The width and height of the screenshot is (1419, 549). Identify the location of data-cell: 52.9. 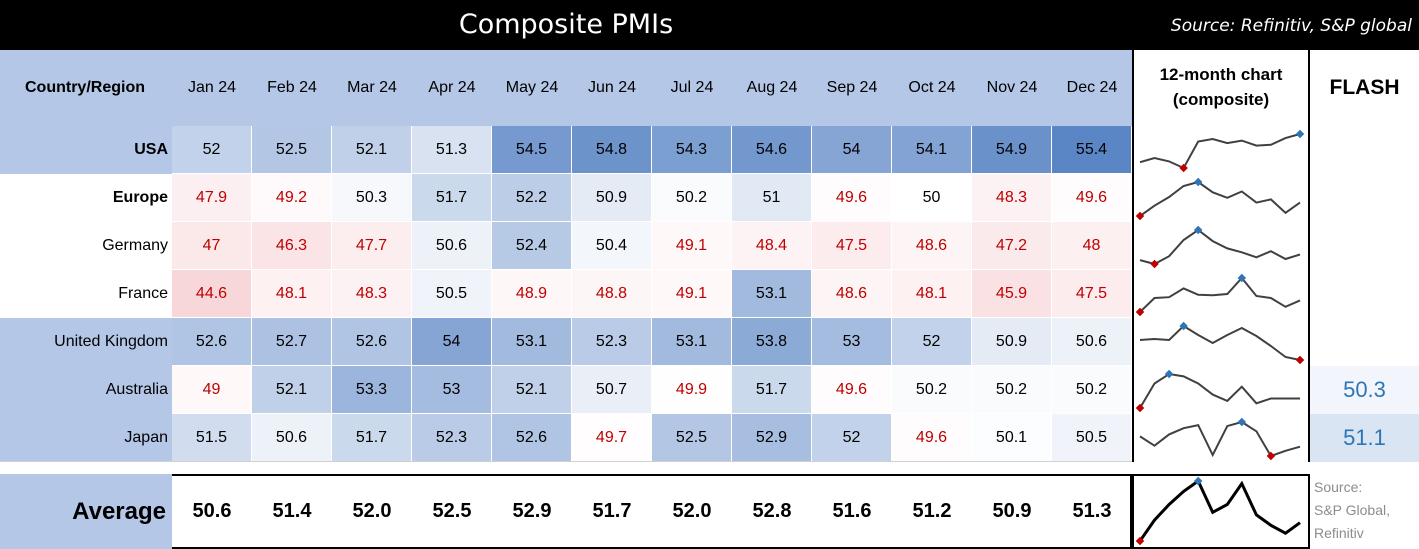
(772, 438).